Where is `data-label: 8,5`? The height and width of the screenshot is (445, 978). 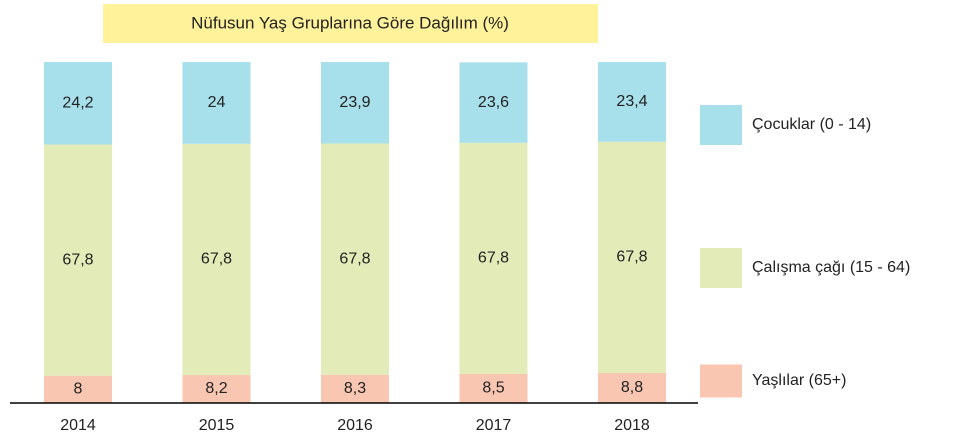
data-label: 8,5 is located at coordinates (493, 388).